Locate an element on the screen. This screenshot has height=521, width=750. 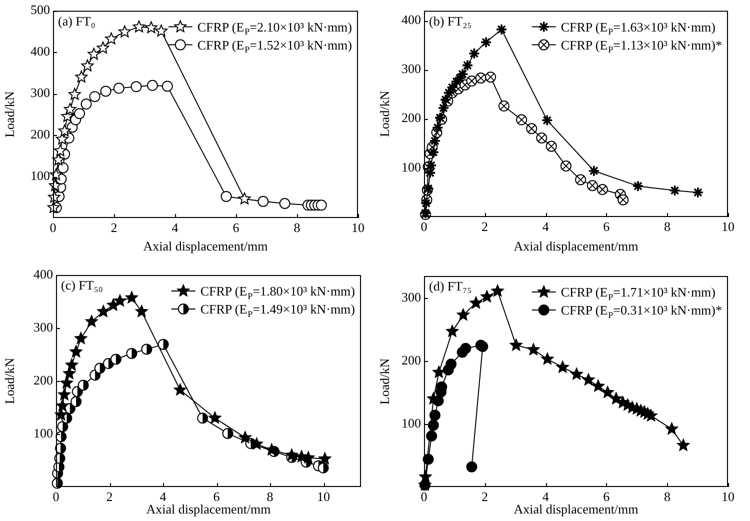
y-tick-label: 500 is located at coordinates (40, 10).